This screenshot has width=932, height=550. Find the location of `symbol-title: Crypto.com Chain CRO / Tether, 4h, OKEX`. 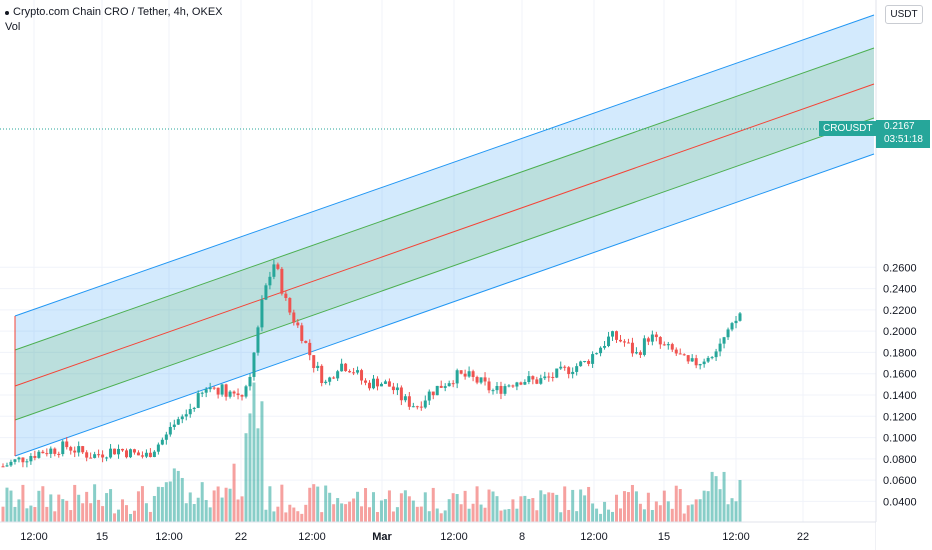

symbol-title: Crypto.com Chain CRO / Tether, 4h, OKEX is located at coordinates (114, 12).